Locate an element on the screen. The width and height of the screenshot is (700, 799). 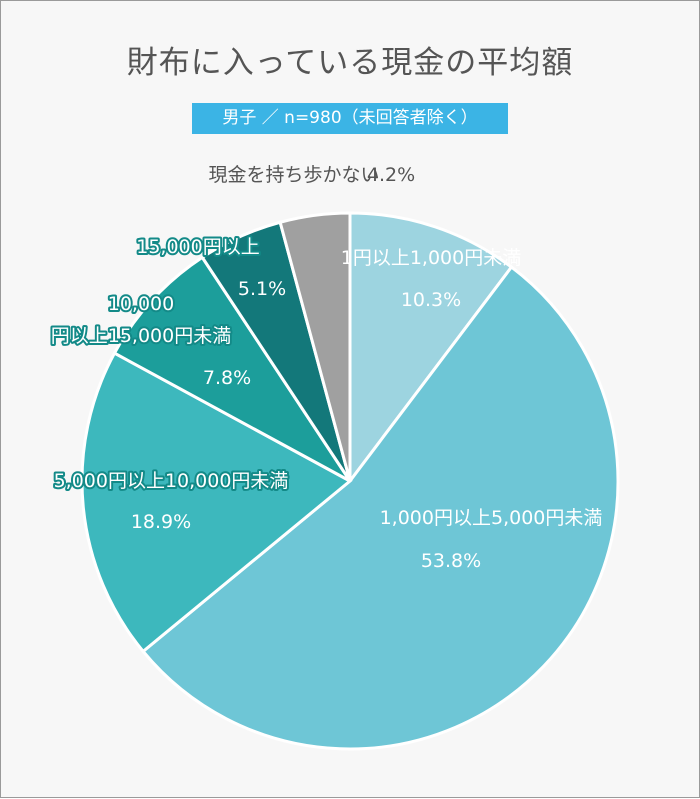
slice-label-1: 1円以上1,000円未満 is located at coordinates (431, 258).